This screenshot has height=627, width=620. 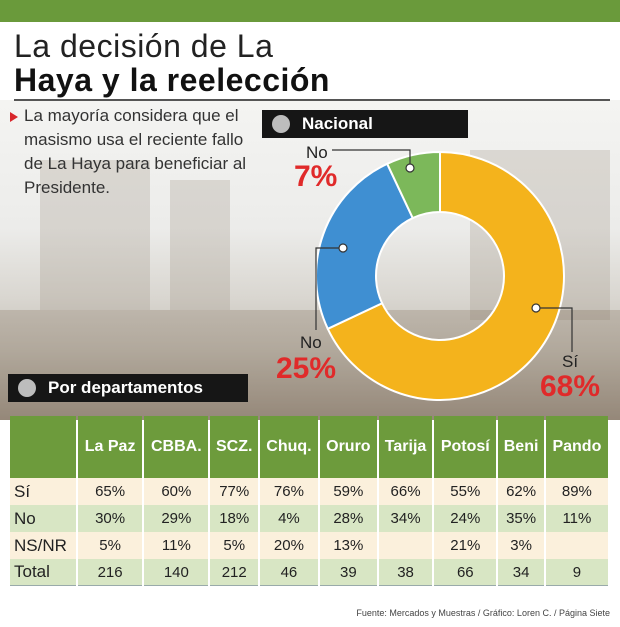 What do you see at coordinates (311, 342) in the screenshot?
I see `slice-label-no-blue: No` at bounding box center [311, 342].